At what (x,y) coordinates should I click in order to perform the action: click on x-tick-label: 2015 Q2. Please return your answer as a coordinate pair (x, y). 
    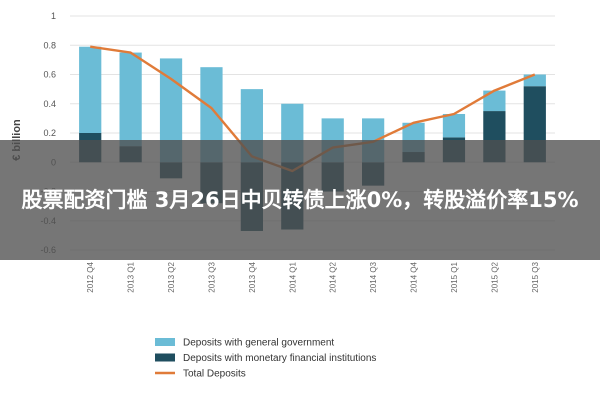
    Looking at the image, I should click on (494, 276).